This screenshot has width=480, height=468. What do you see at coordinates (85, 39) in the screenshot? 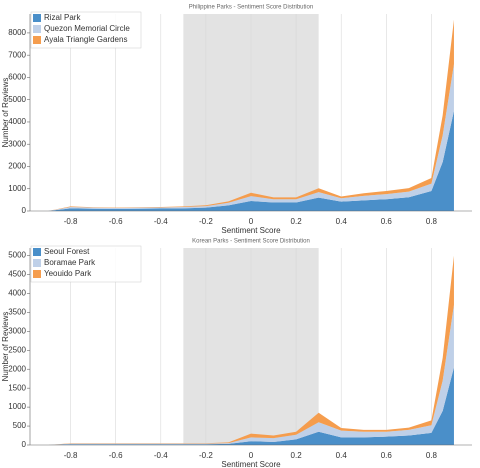
I see `legend-label: Ayala Triangle Gardens` at bounding box center [85, 39].